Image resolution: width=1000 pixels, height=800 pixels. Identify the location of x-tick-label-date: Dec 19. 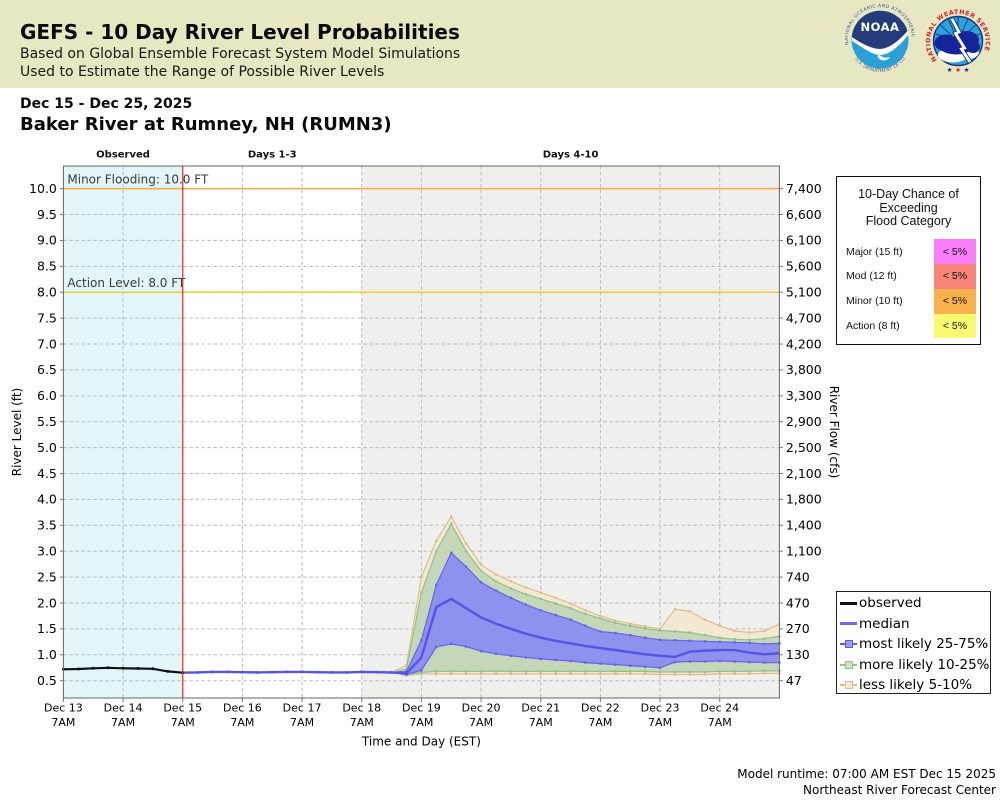
(421, 708).